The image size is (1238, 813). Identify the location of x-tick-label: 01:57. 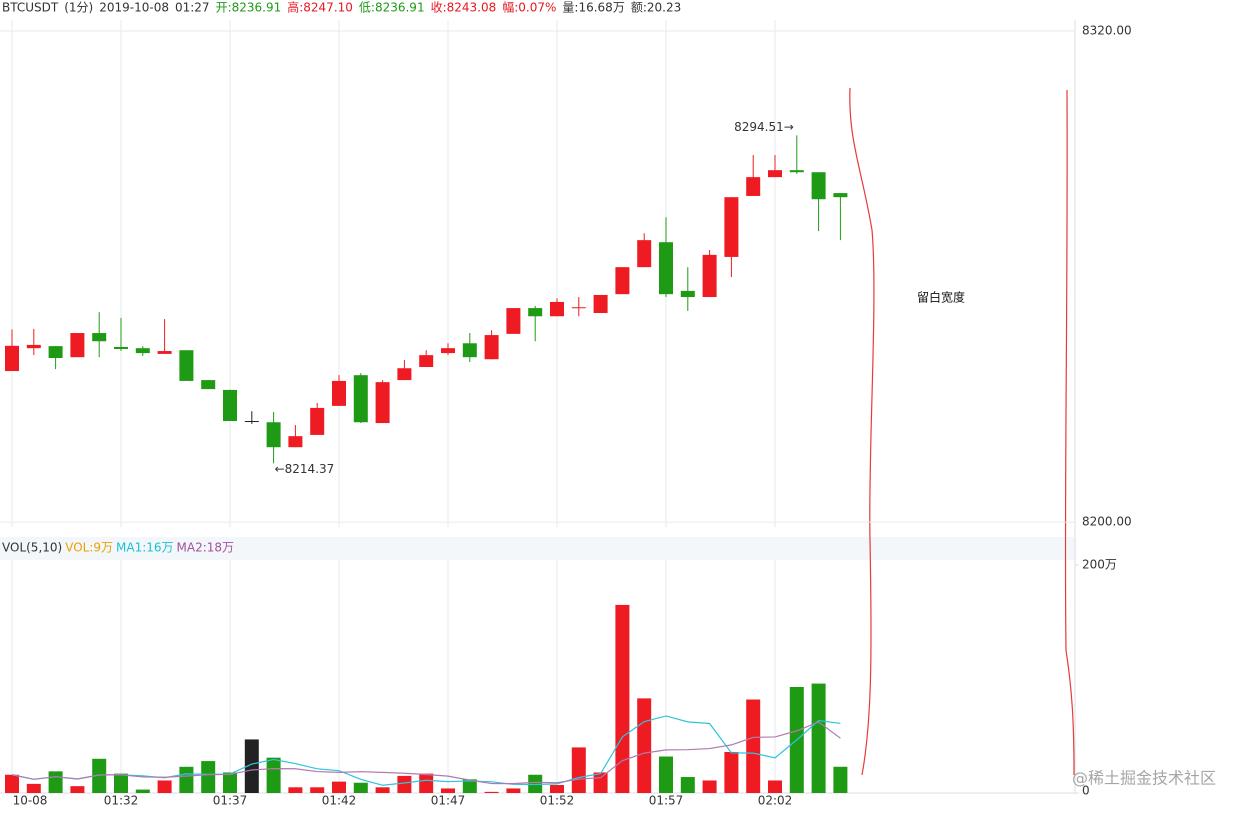
(666, 801).